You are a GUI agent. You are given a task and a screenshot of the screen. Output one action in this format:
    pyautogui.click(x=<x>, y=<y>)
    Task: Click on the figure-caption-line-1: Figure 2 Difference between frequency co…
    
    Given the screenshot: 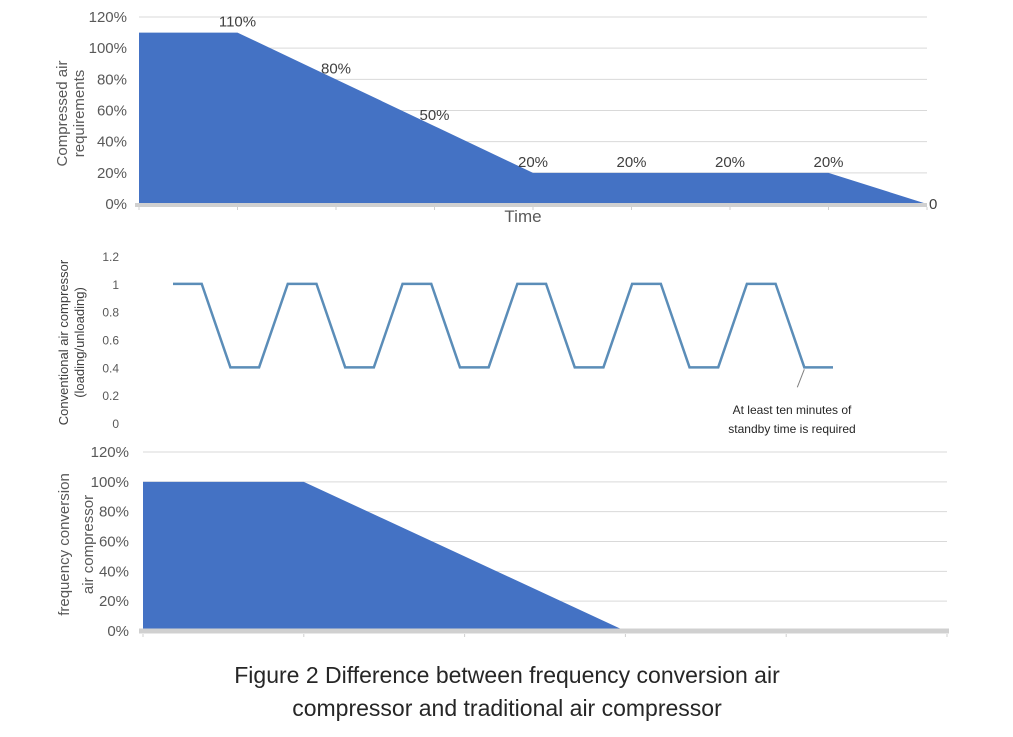 What is the action you would take?
    pyautogui.click(x=507, y=675)
    